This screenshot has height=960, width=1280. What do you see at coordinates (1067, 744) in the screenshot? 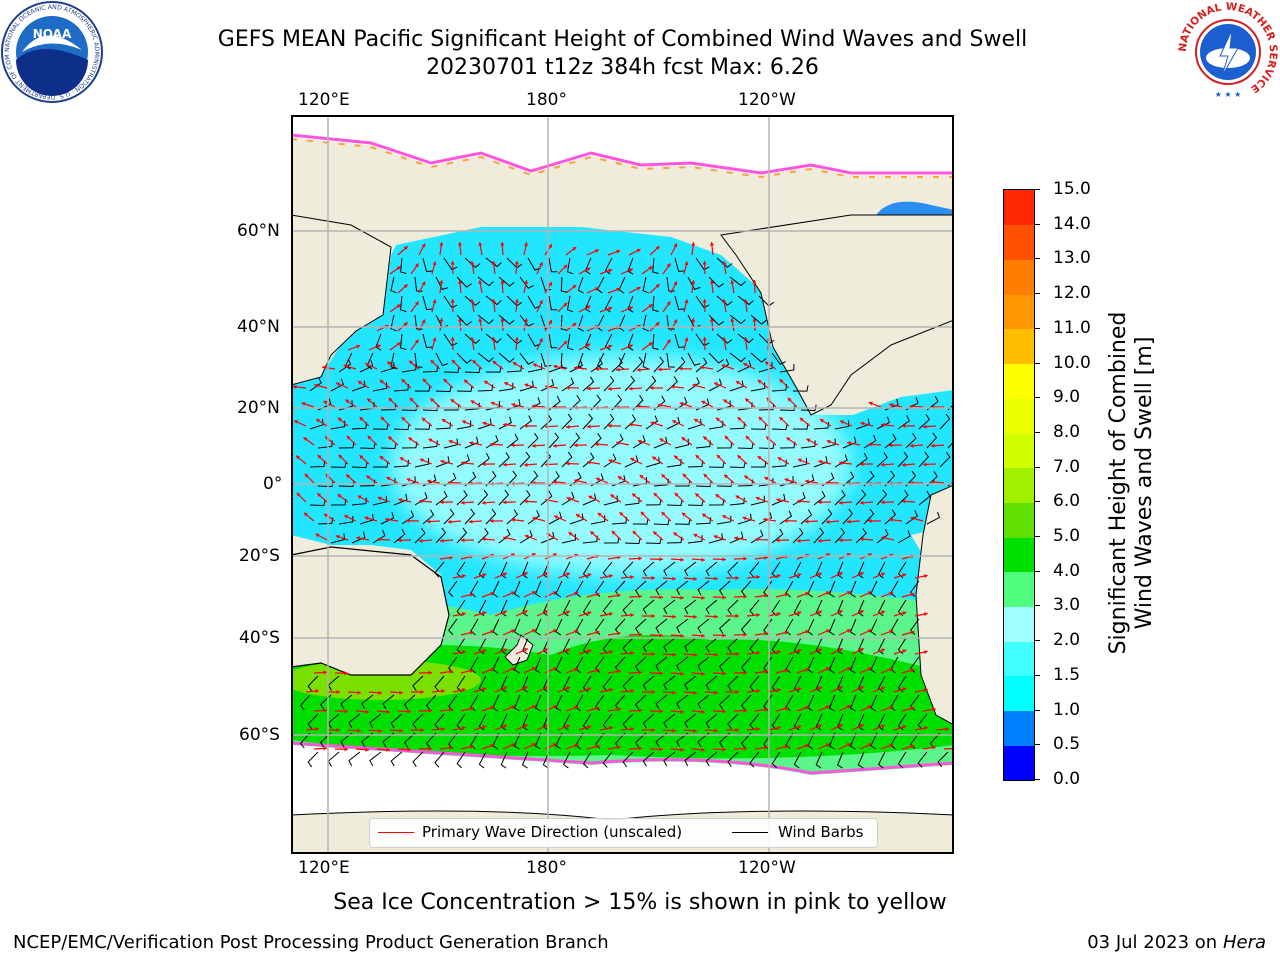
I see `colorbar-tick-label: 0.5` at bounding box center [1067, 744].